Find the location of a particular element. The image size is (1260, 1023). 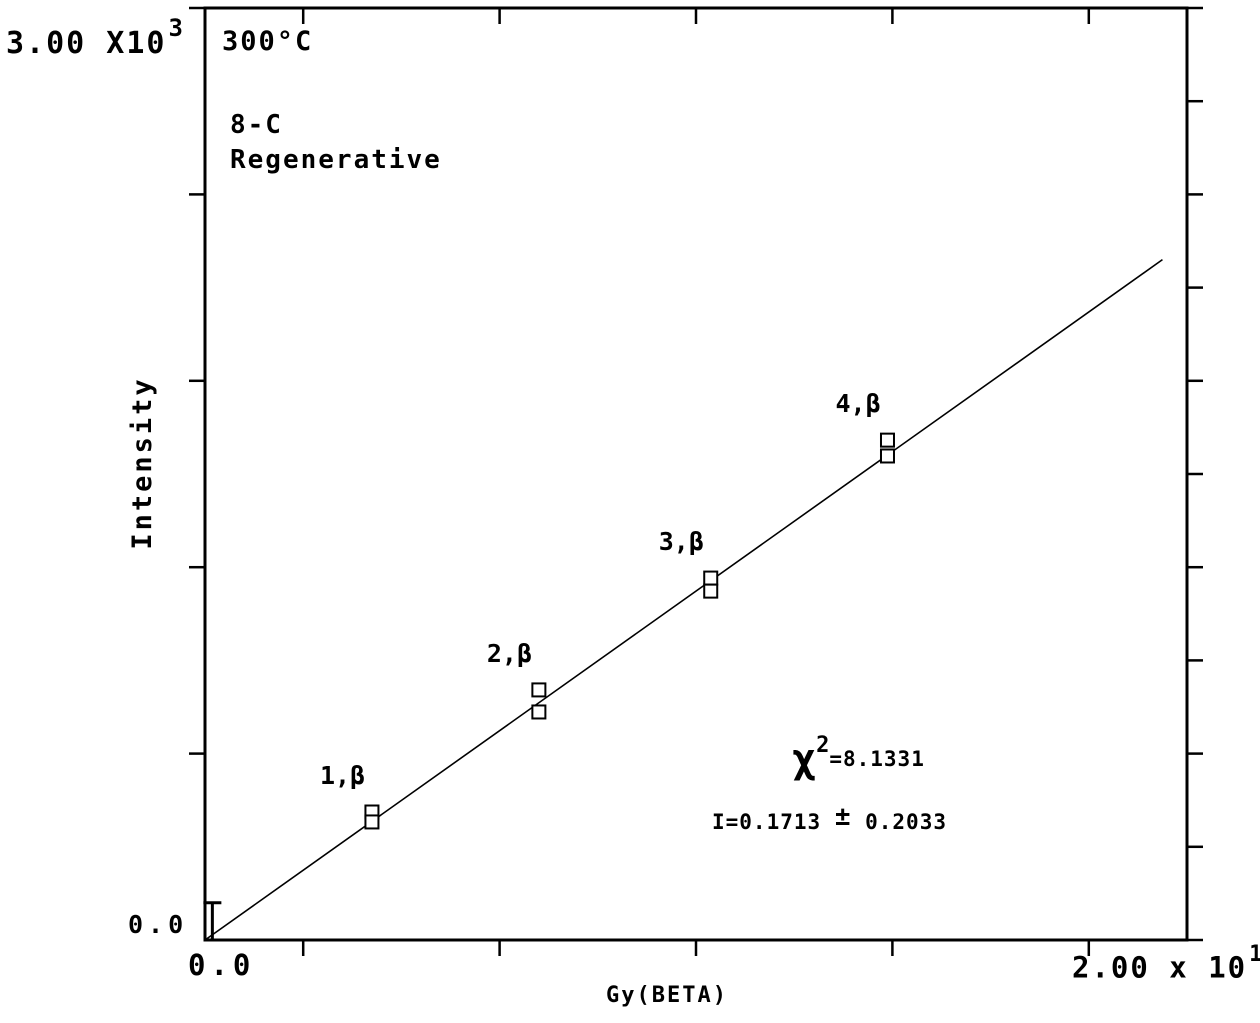

y-axis-min-tick-label: 0.0 is located at coordinates (158, 924).